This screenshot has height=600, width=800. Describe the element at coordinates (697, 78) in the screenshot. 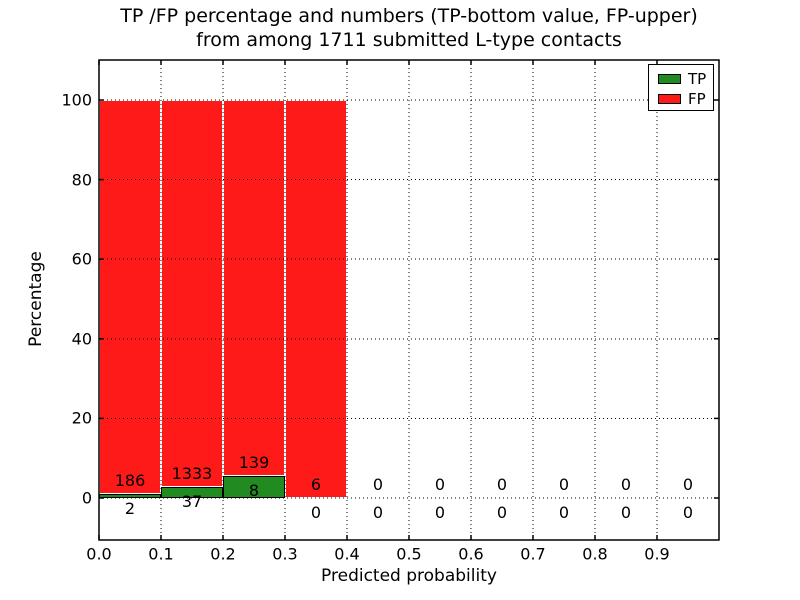

I see `tp-legend-label: TP` at that location.